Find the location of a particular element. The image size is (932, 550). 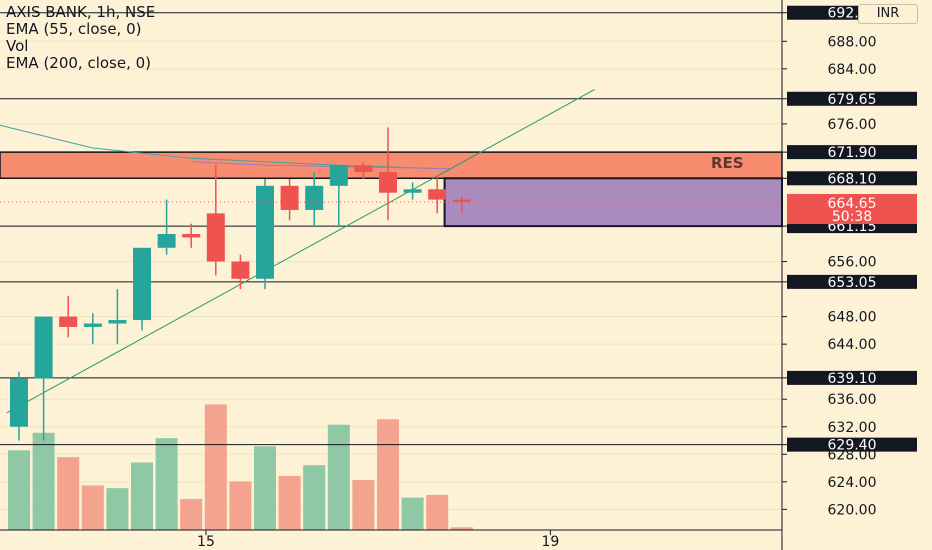

price-tick-label: 632.00 is located at coordinates (852, 428).